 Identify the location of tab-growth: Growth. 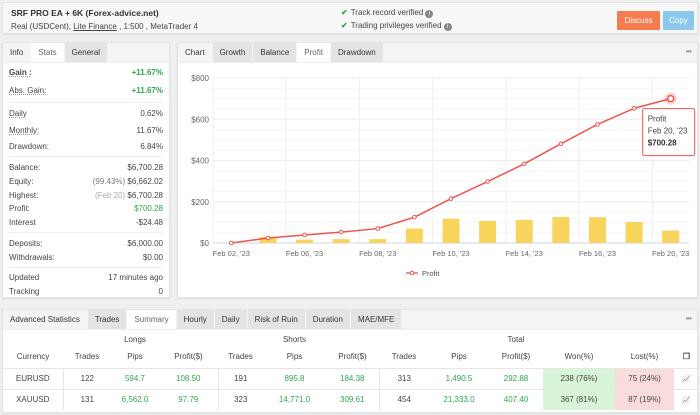
(232, 52).